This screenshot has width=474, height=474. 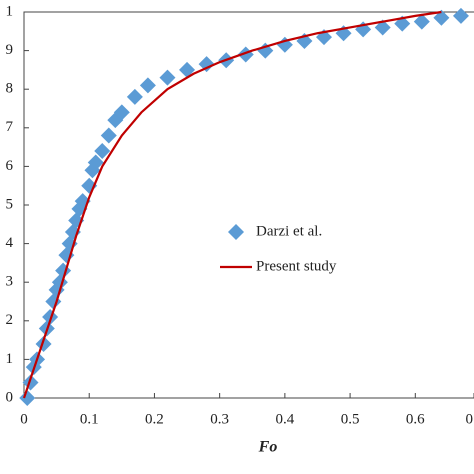 What do you see at coordinates (10, 282) in the screenshot?
I see `y-tick-label: 3` at bounding box center [10, 282].